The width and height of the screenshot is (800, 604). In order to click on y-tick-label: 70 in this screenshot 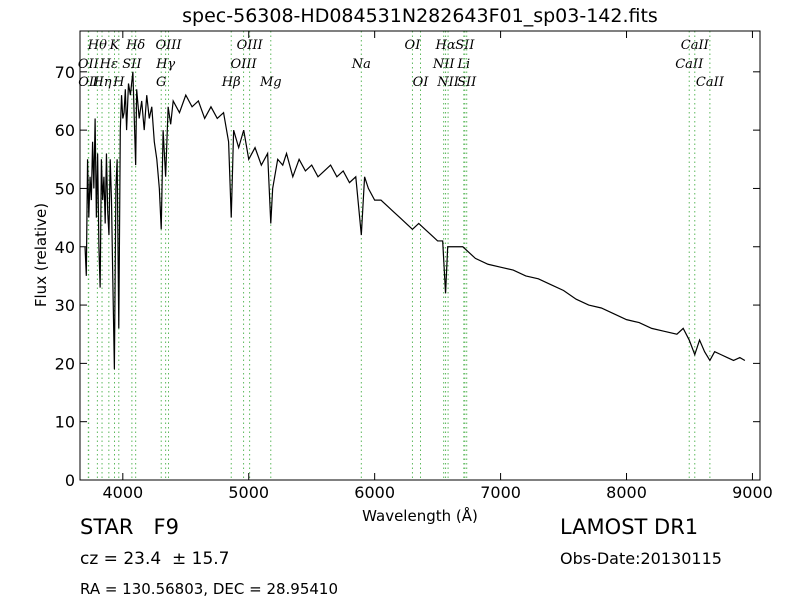, I will do `click(65, 72)`.